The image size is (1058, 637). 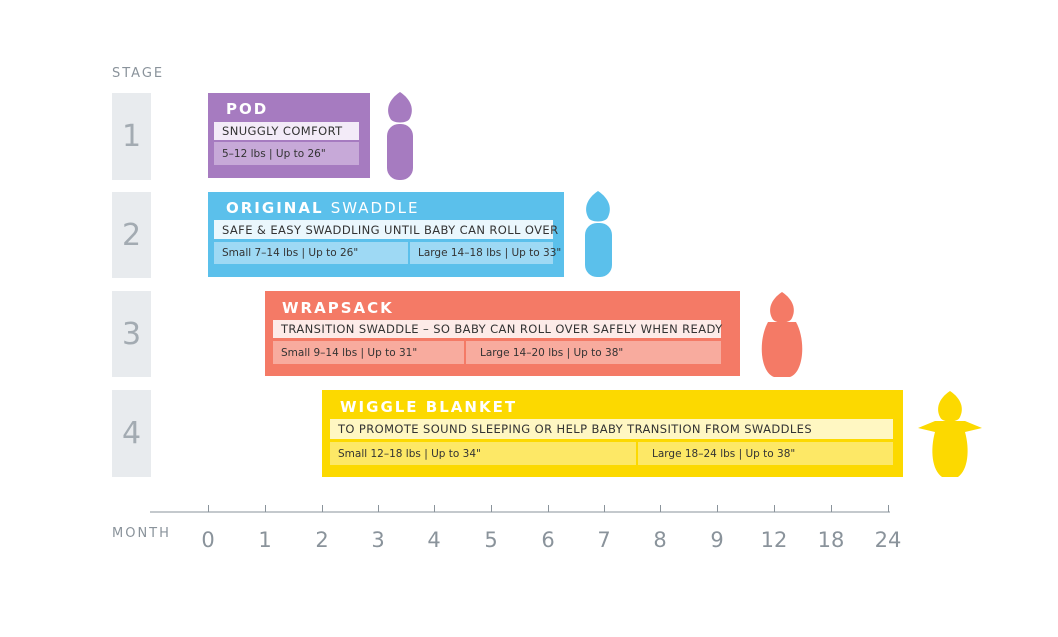 I want to click on product-size: Small 12–18 lbs | Up to 34", so click(x=483, y=453).